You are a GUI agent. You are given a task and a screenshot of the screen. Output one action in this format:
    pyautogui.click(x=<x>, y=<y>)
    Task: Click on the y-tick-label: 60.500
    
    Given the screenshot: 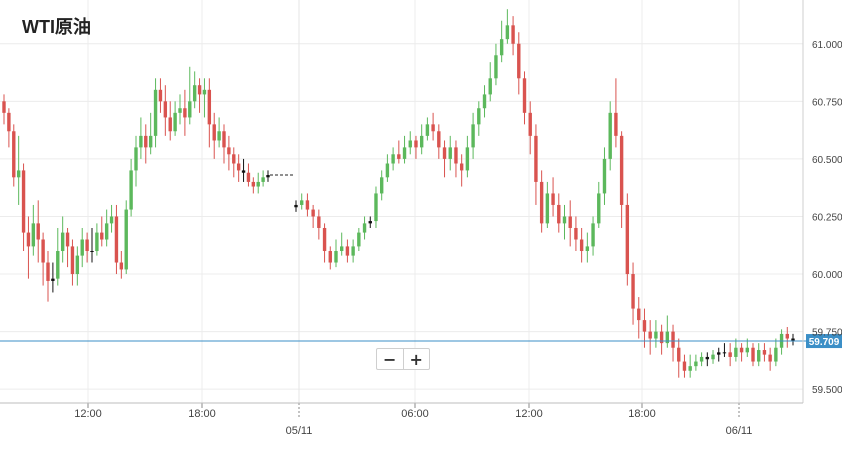 What is the action you would take?
    pyautogui.click(x=827, y=160)
    